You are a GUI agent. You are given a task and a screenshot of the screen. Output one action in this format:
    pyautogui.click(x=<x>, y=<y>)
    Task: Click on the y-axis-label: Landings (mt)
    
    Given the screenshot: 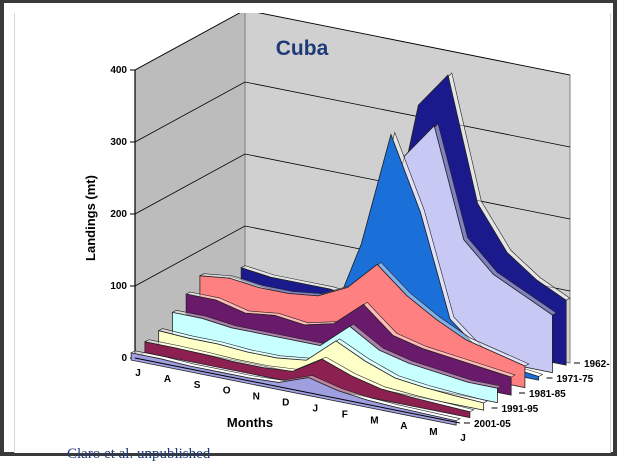 What is the action you would take?
    pyautogui.click(x=90, y=218)
    